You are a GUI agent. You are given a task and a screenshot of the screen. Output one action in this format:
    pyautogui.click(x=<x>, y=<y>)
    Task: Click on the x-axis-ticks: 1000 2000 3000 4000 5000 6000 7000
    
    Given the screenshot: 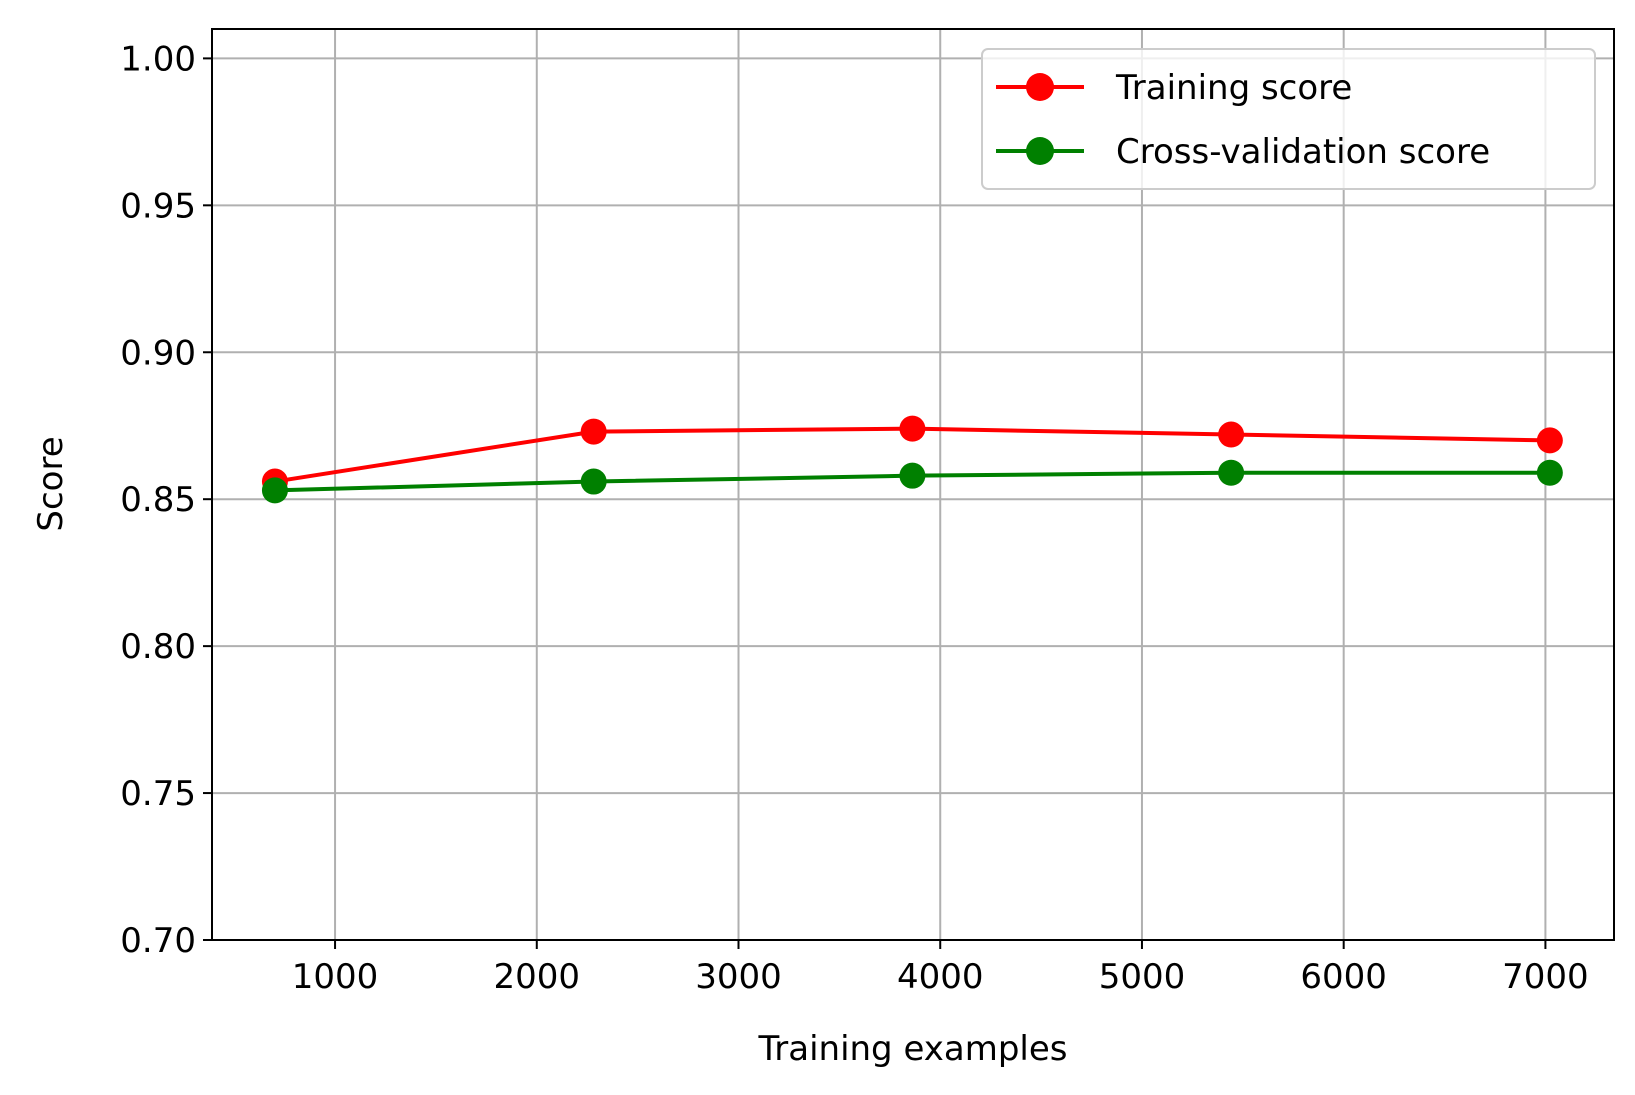 What is the action you would take?
    pyautogui.click(x=940, y=968)
    